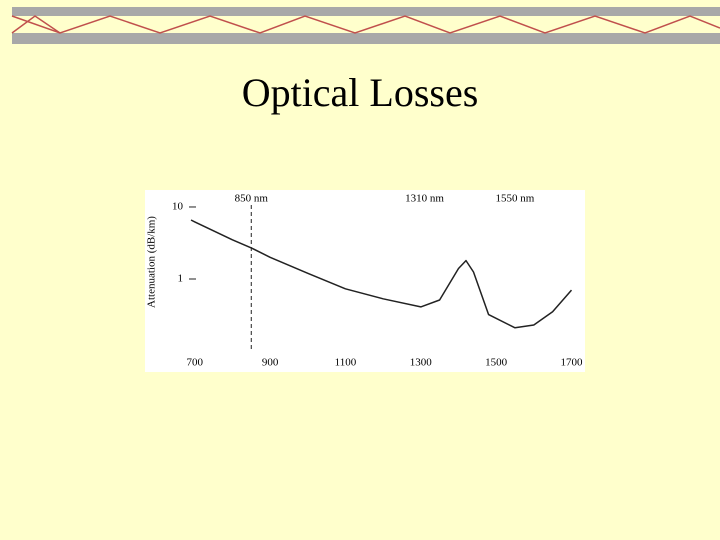  I want to click on x-tick-label: 700, so click(195, 363).